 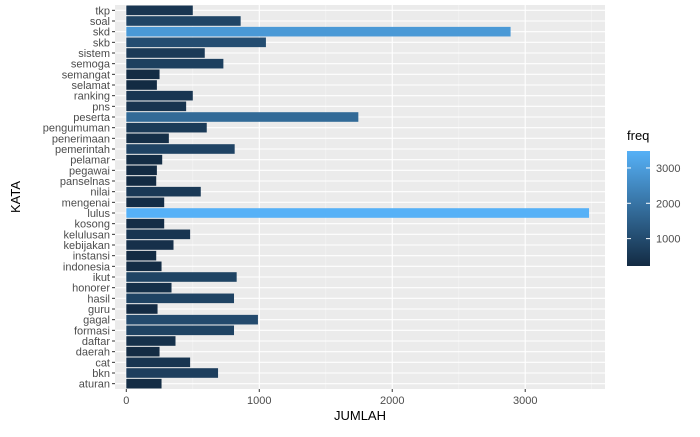 What do you see at coordinates (85, 182) in the screenshot?
I see `y-tick-label: panselnas` at bounding box center [85, 182].